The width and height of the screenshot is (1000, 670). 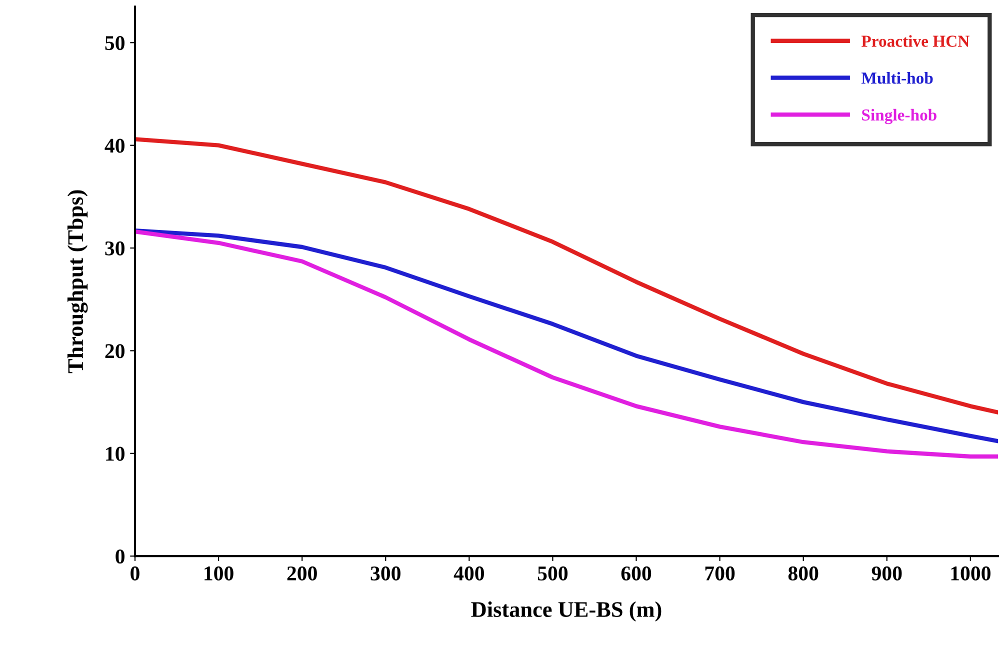 What do you see at coordinates (114, 43) in the screenshot?
I see `y-tick-label: 50` at bounding box center [114, 43].